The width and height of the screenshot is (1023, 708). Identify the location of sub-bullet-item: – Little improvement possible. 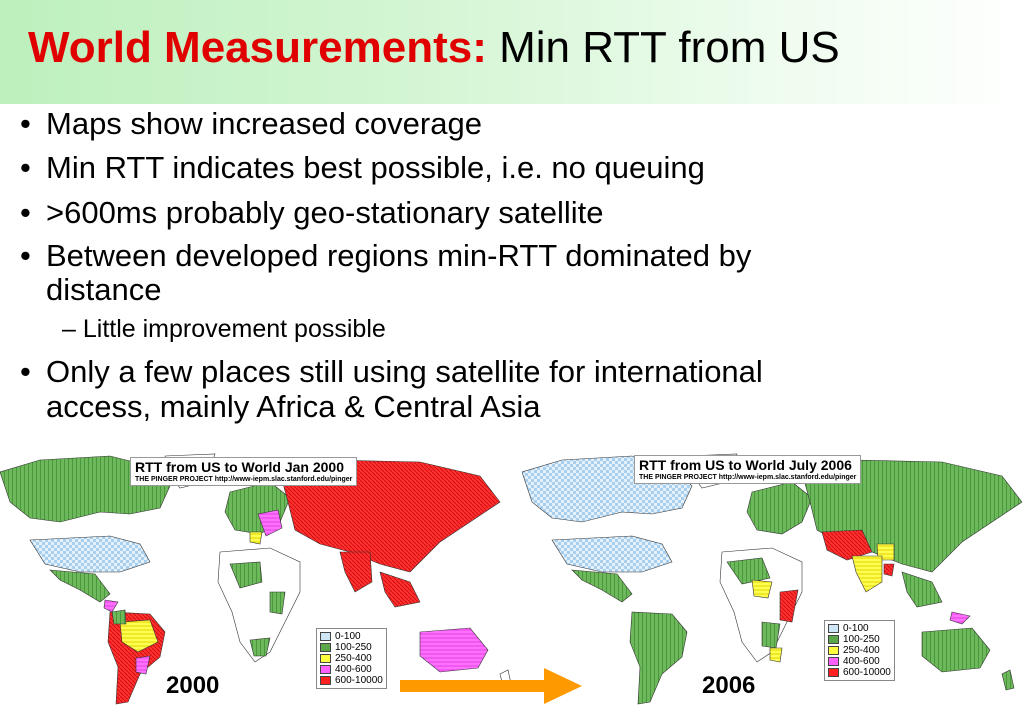
(224, 329).